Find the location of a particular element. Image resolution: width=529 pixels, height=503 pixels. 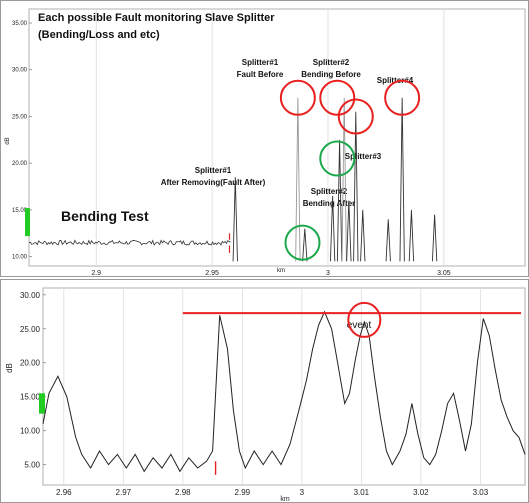

bottom-y-tick-label-2: 20.00 is located at coordinates (30, 363).